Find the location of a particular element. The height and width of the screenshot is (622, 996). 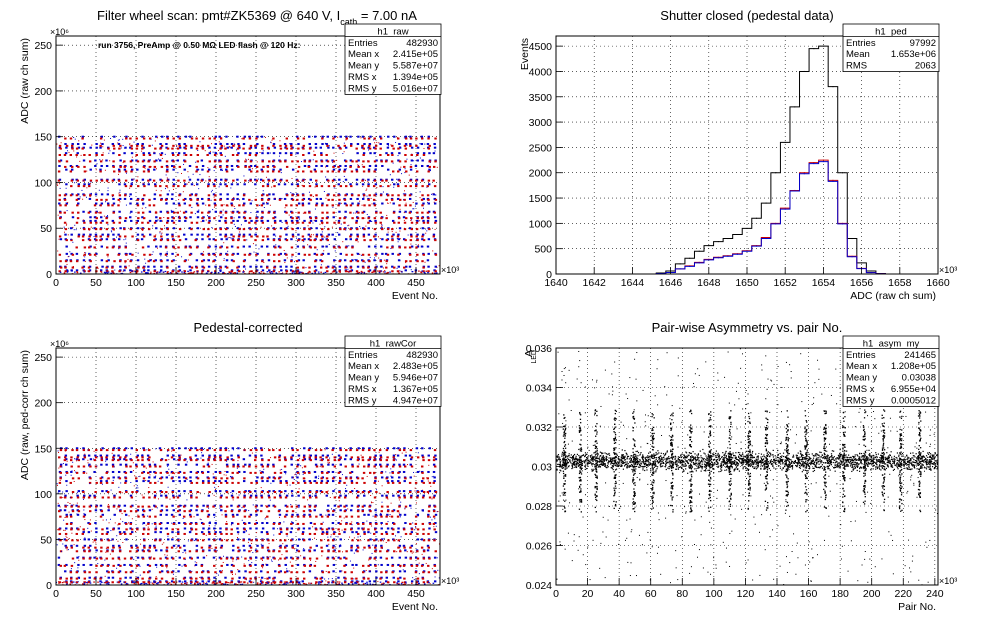

y-tick-label: 500 is located at coordinates (543, 250).